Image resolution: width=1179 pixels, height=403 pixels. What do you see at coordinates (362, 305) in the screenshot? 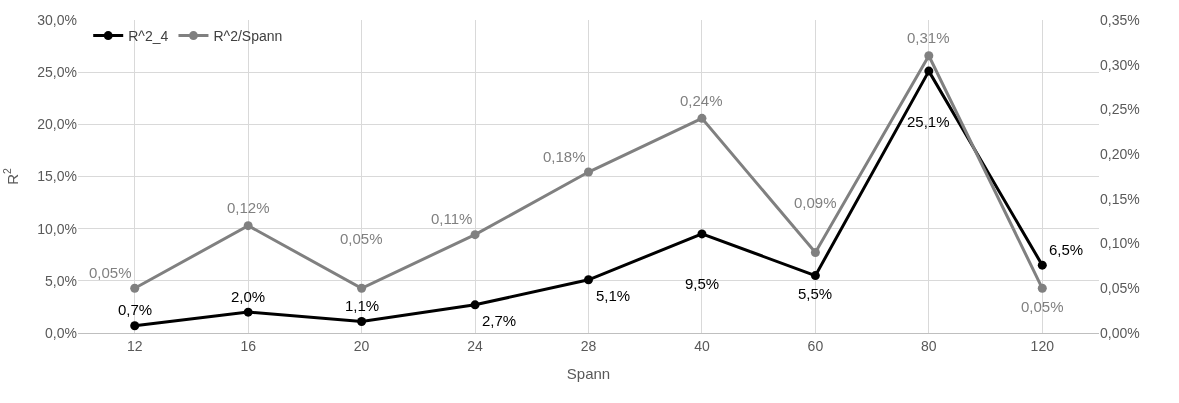
I see `data-label: 1,1%` at bounding box center [362, 305].